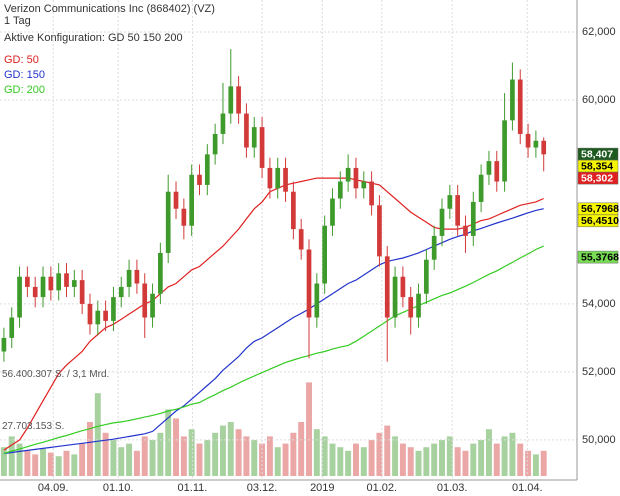 The height and width of the screenshot is (496, 620). What do you see at coordinates (599, 372) in the screenshot?
I see `y-tick-label: 52,000` at bounding box center [599, 372].